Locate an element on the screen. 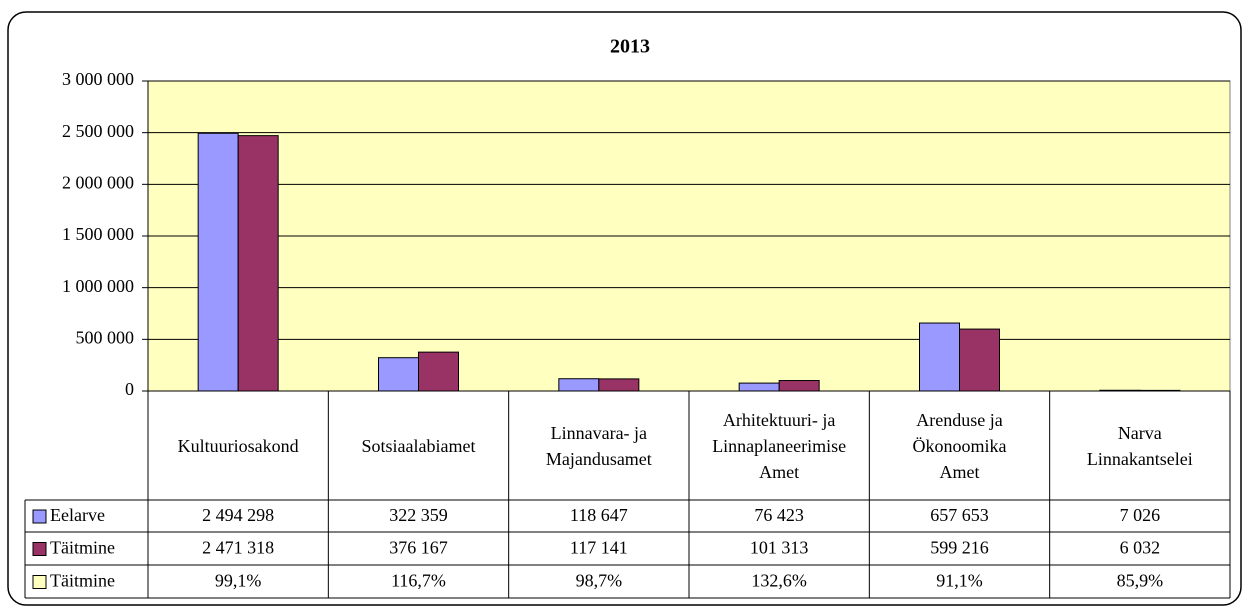 The image size is (1249, 613). table-value: 98,7% is located at coordinates (599, 581).